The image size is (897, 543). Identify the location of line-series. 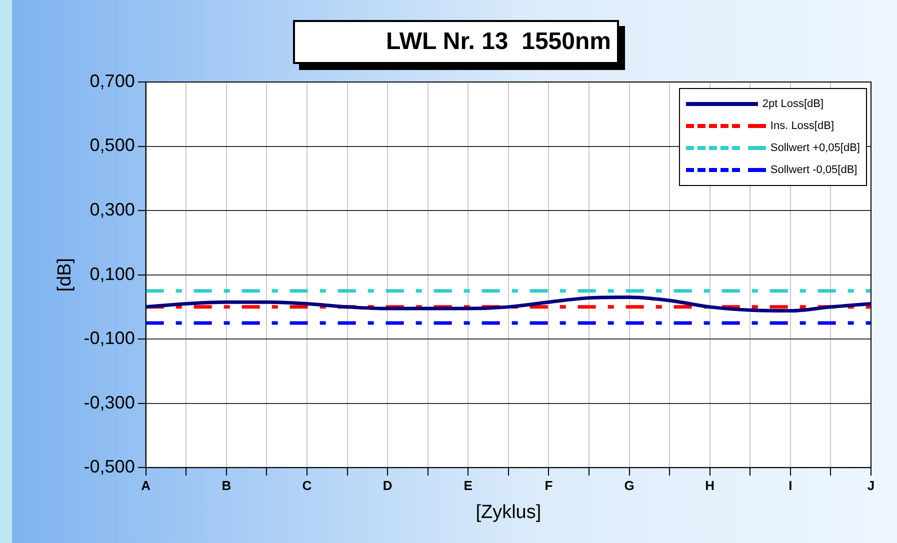
(508, 304).